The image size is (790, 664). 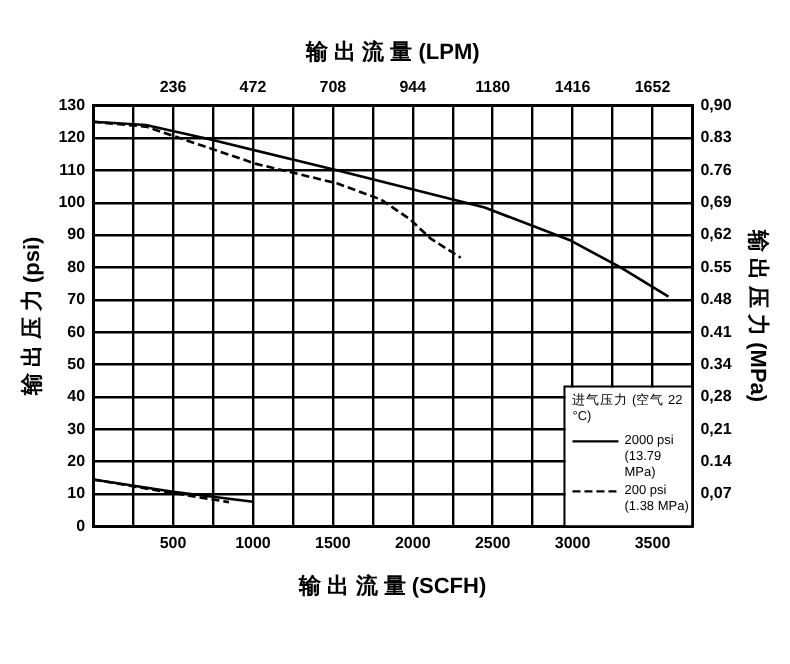 What do you see at coordinates (716, 331) in the screenshot?
I see `y2-tick-label: 0.41` at bounding box center [716, 331].